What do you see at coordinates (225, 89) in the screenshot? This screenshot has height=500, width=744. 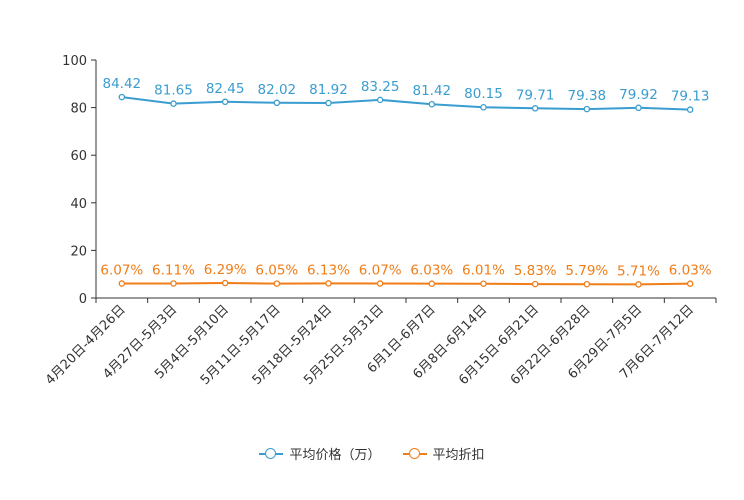 I see `data-label: 82.45` at bounding box center [225, 89].